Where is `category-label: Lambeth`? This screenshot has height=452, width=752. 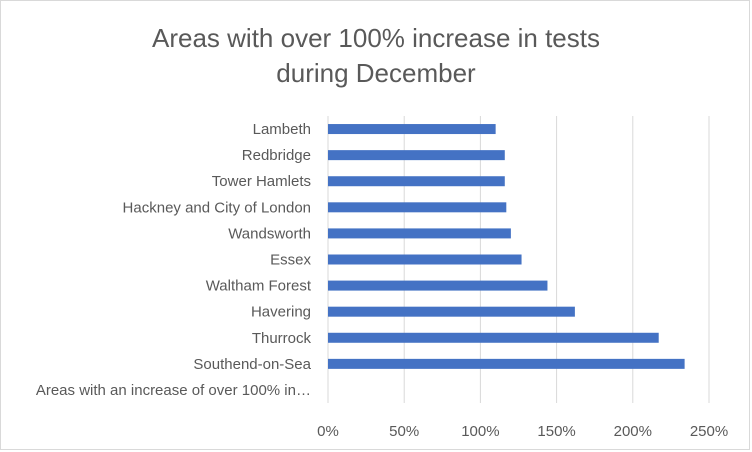 category-label: Lambeth is located at coordinates (282, 129).